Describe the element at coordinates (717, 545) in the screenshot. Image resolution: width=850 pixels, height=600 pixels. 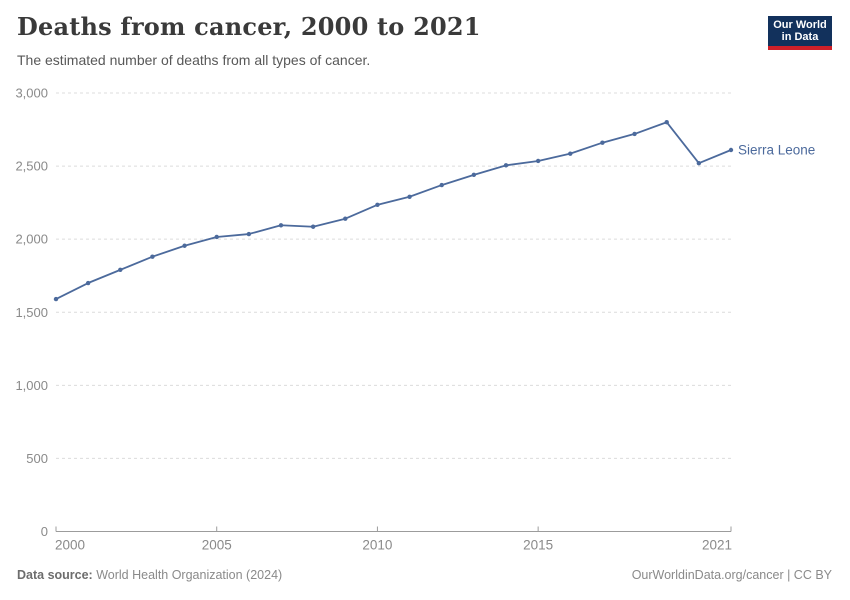
I see `x-axis-tick-label: 2021` at that location.